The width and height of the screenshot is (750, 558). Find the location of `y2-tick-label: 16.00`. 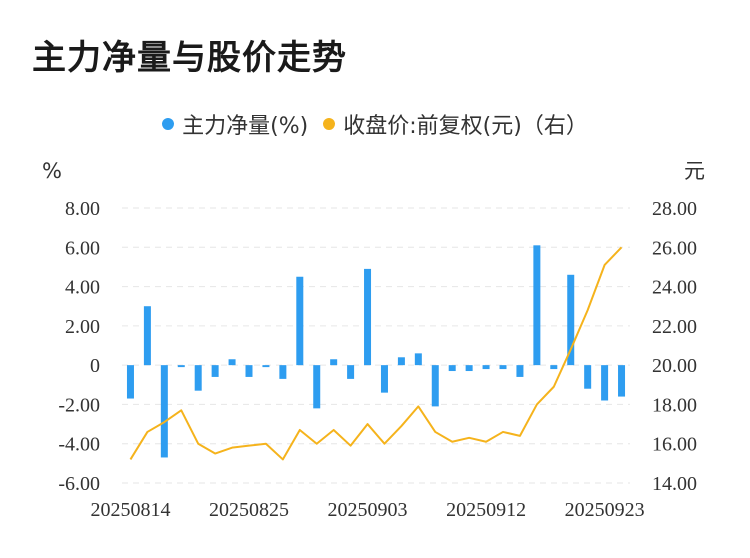

y2-tick-label: 16.00 is located at coordinates (674, 445).